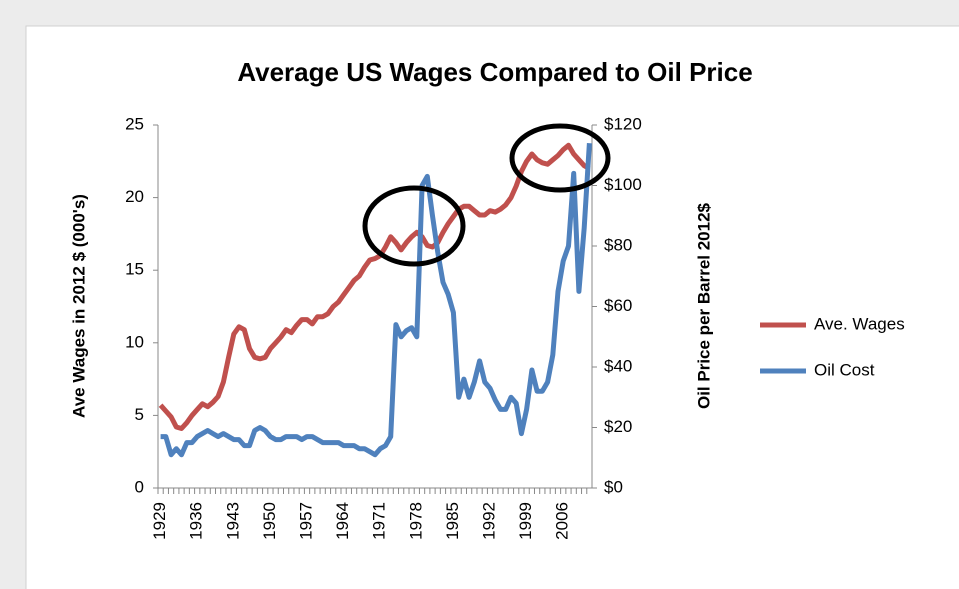 The width and height of the screenshot is (959, 589). I want to click on y-tick-label: 10, so click(134, 341).